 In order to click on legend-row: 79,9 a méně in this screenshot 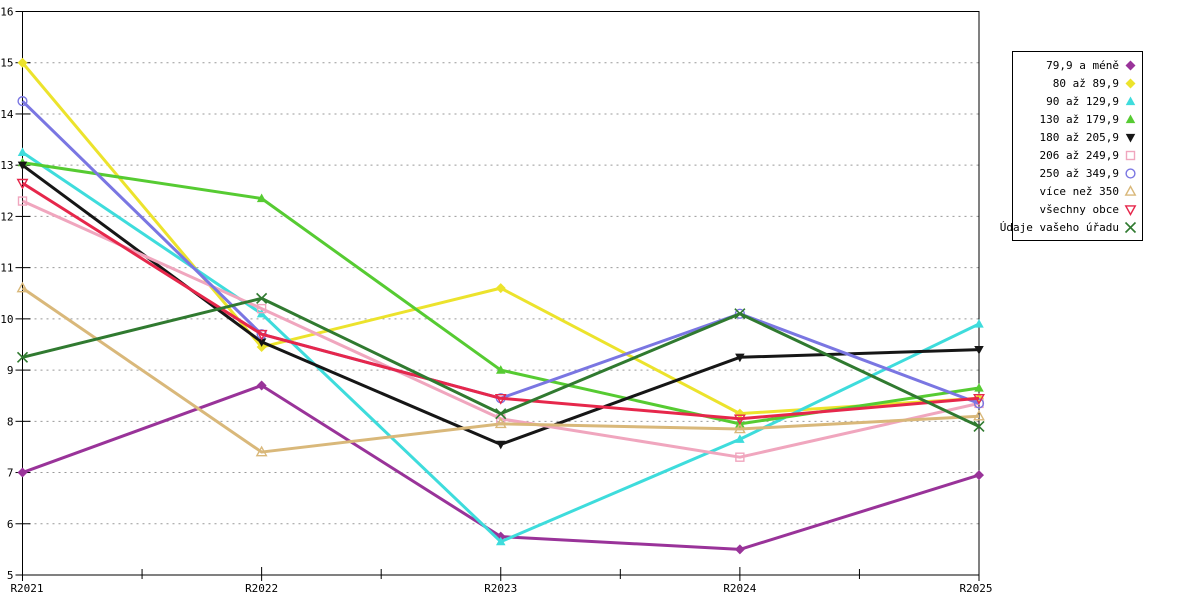, I will do `click(1077, 65)`.